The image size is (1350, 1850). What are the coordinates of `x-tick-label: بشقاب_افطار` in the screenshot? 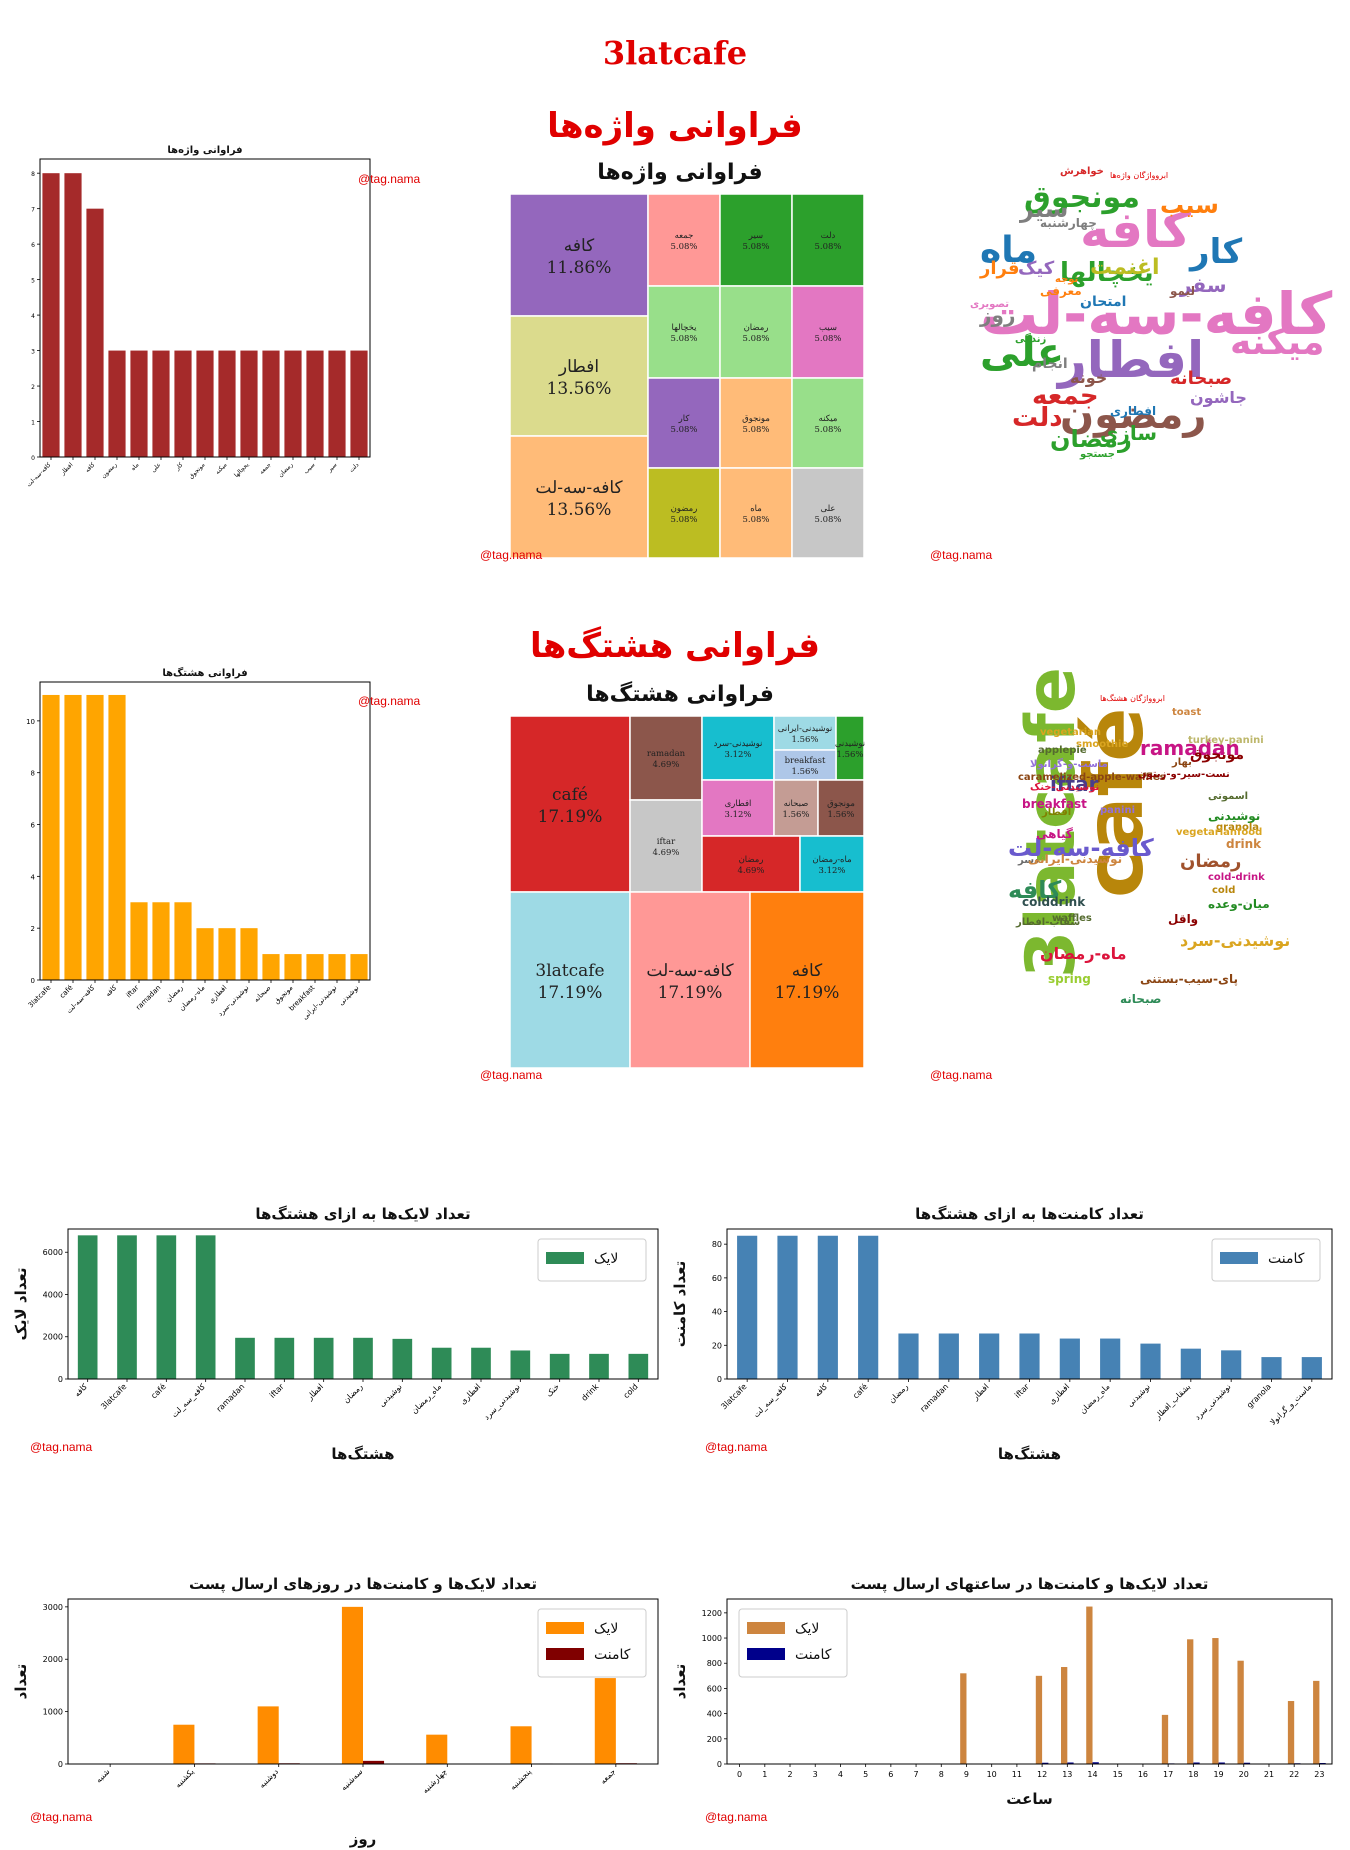 It's located at (1172, 1402).